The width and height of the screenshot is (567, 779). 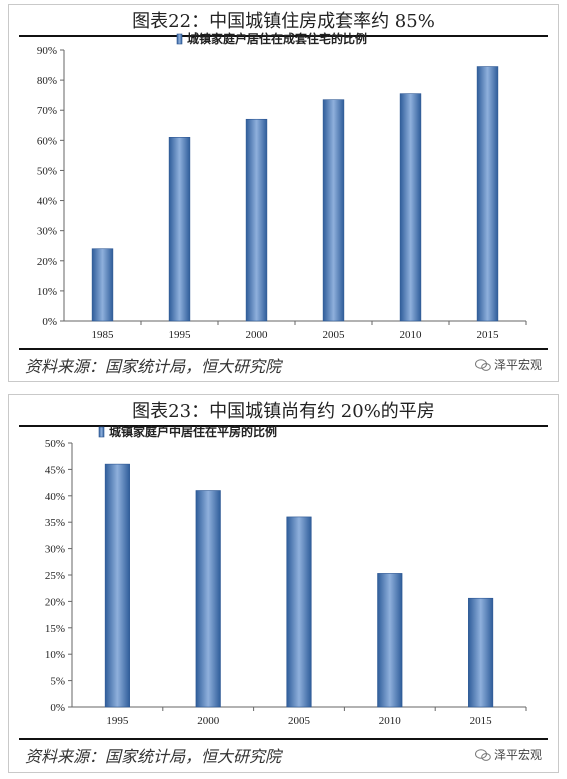 What do you see at coordinates (55, 523) in the screenshot?
I see `y-tick-label: 35%` at bounding box center [55, 523].